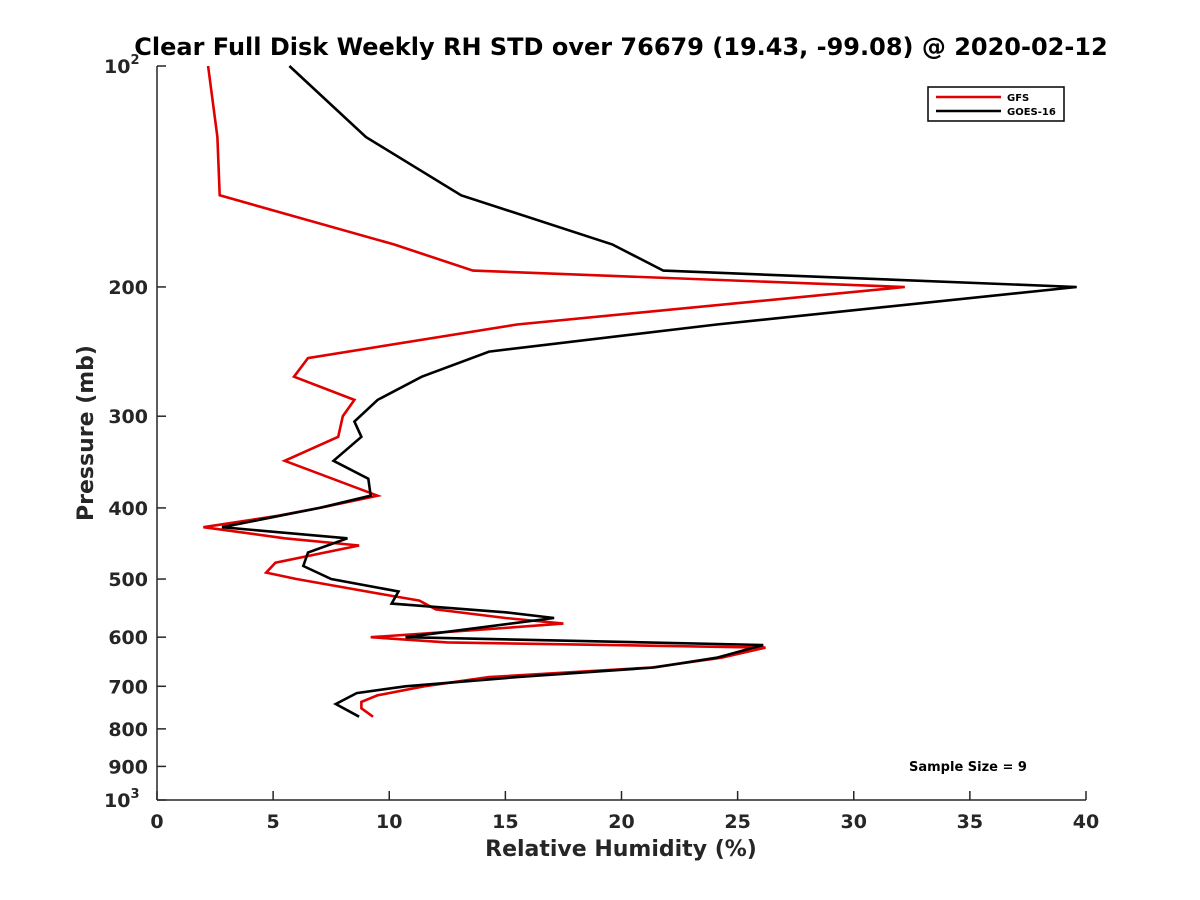 Image resolution: width=1200 pixels, height=900 pixels. Describe the element at coordinates (505, 822) in the screenshot. I see `x-tick-label: 15` at that location.